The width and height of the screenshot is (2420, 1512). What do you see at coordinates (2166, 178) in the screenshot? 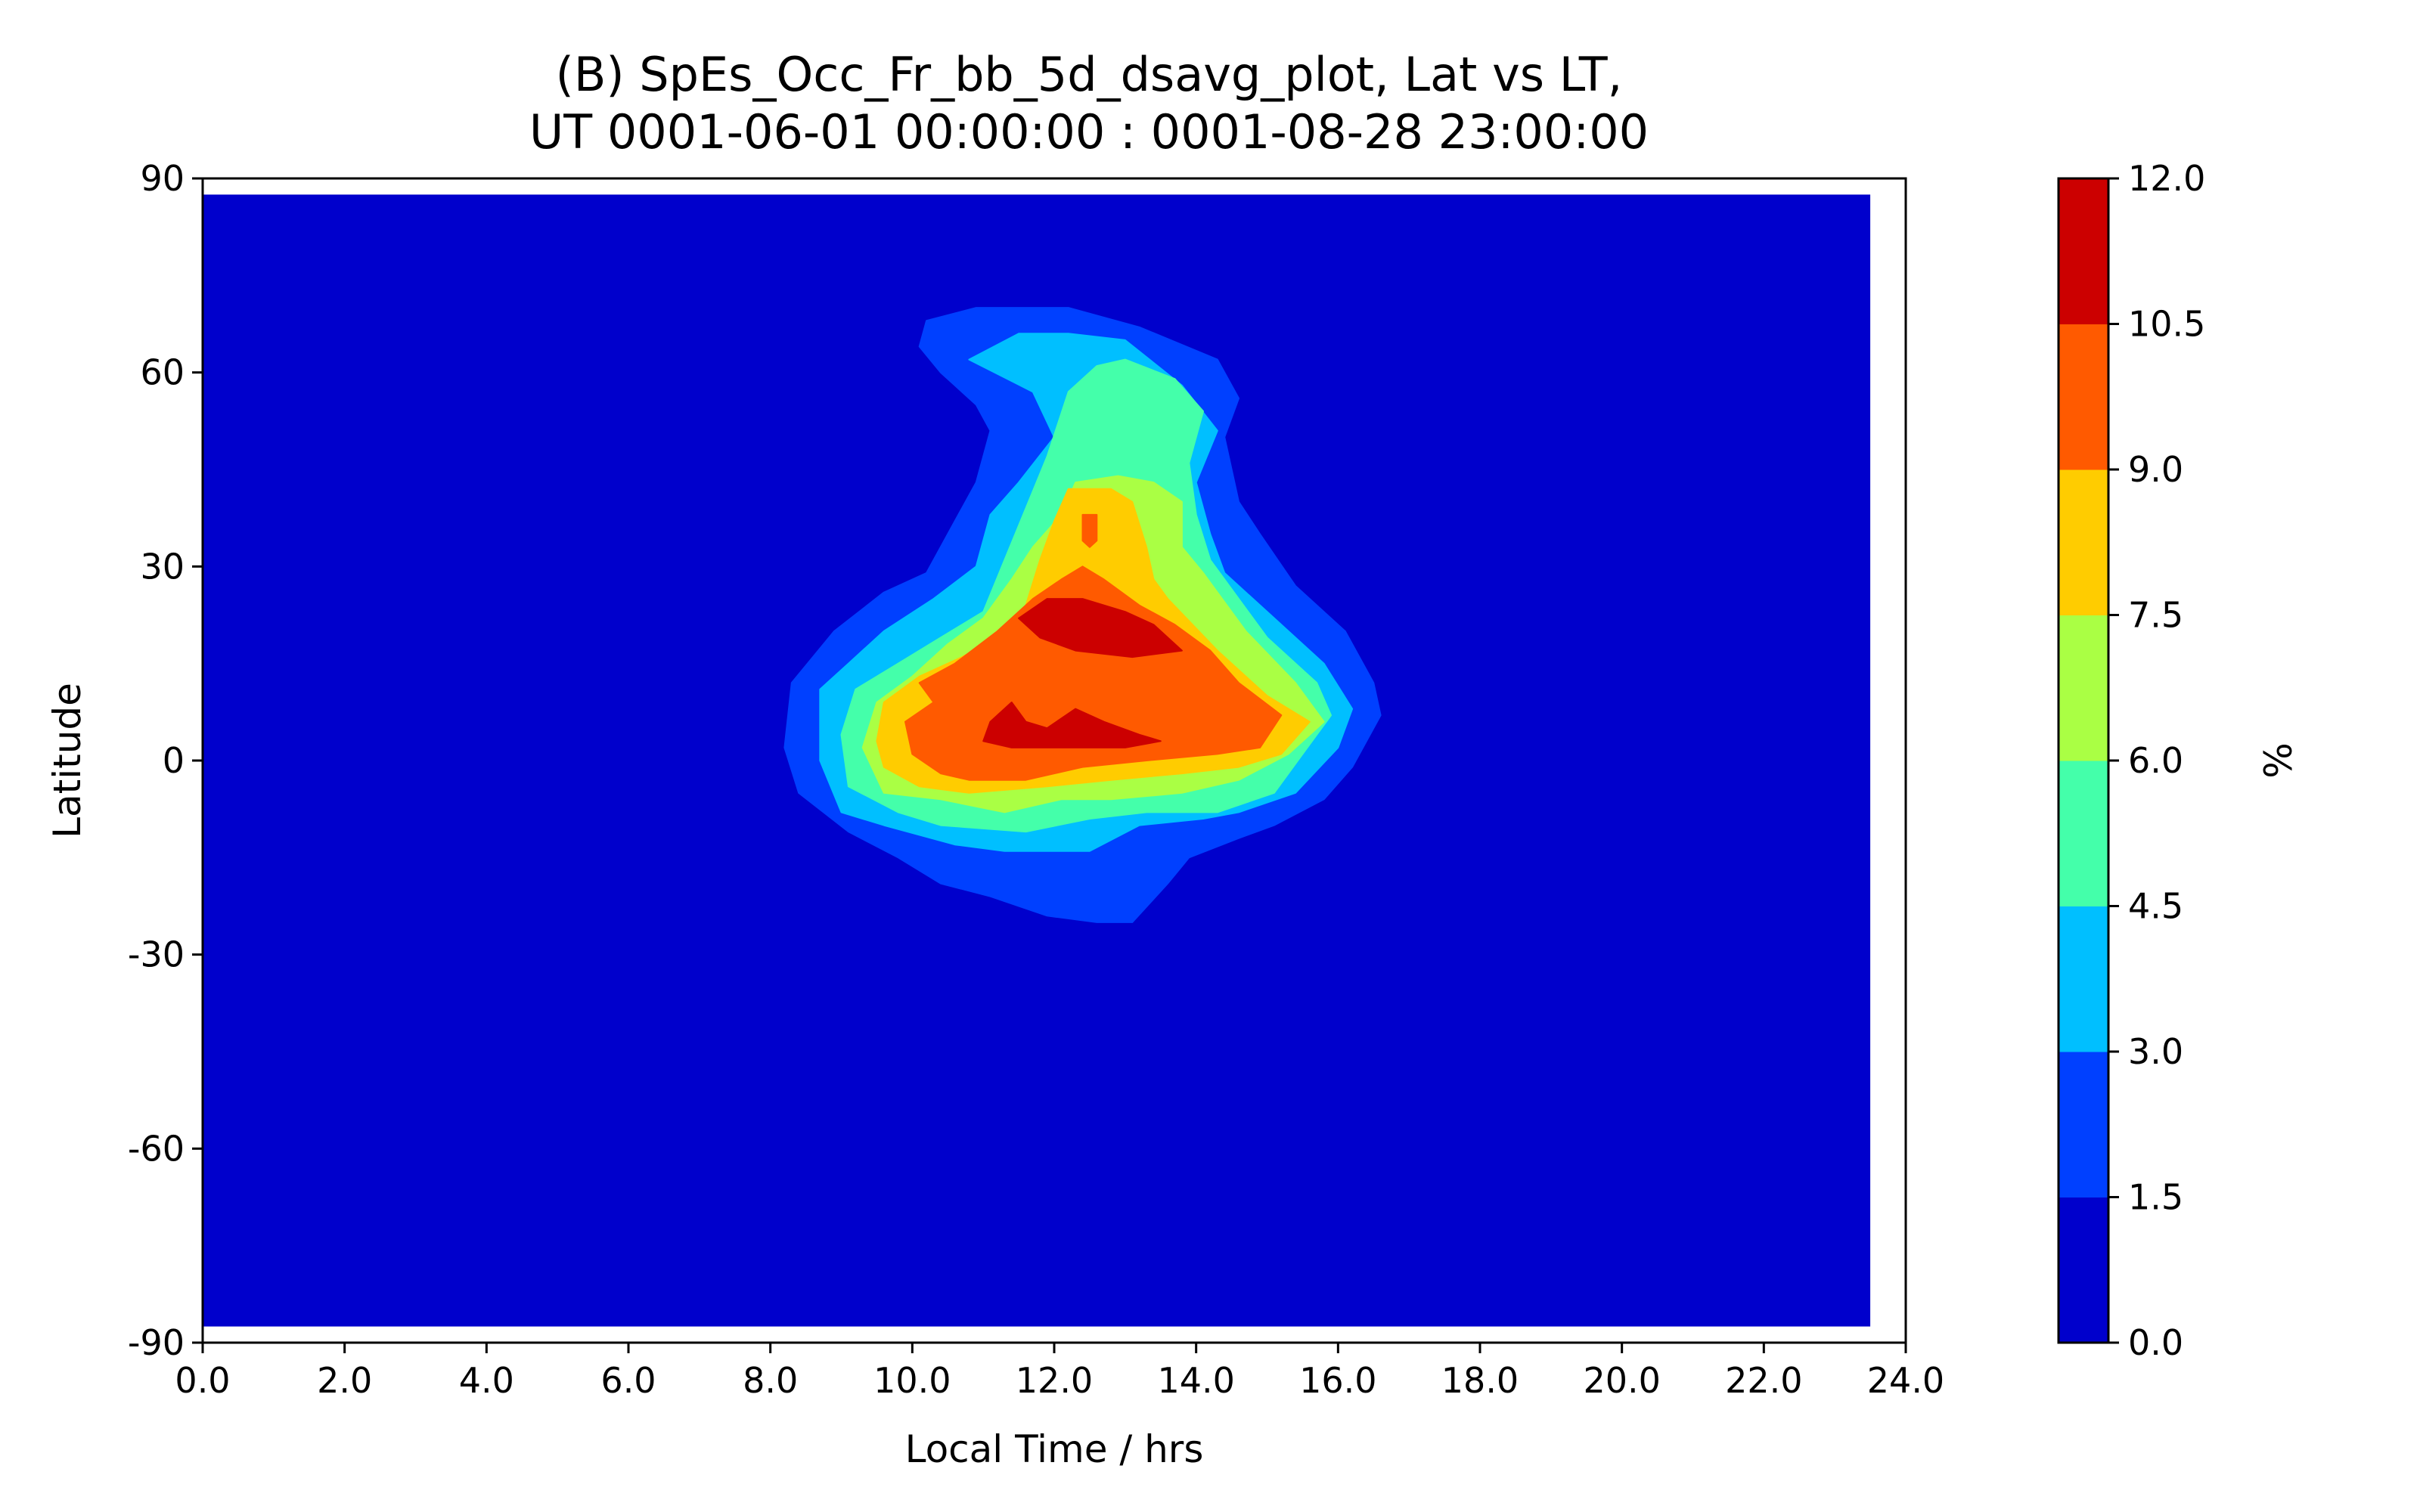
I see `colorbar-tick-label: 12.0` at bounding box center [2166, 178].